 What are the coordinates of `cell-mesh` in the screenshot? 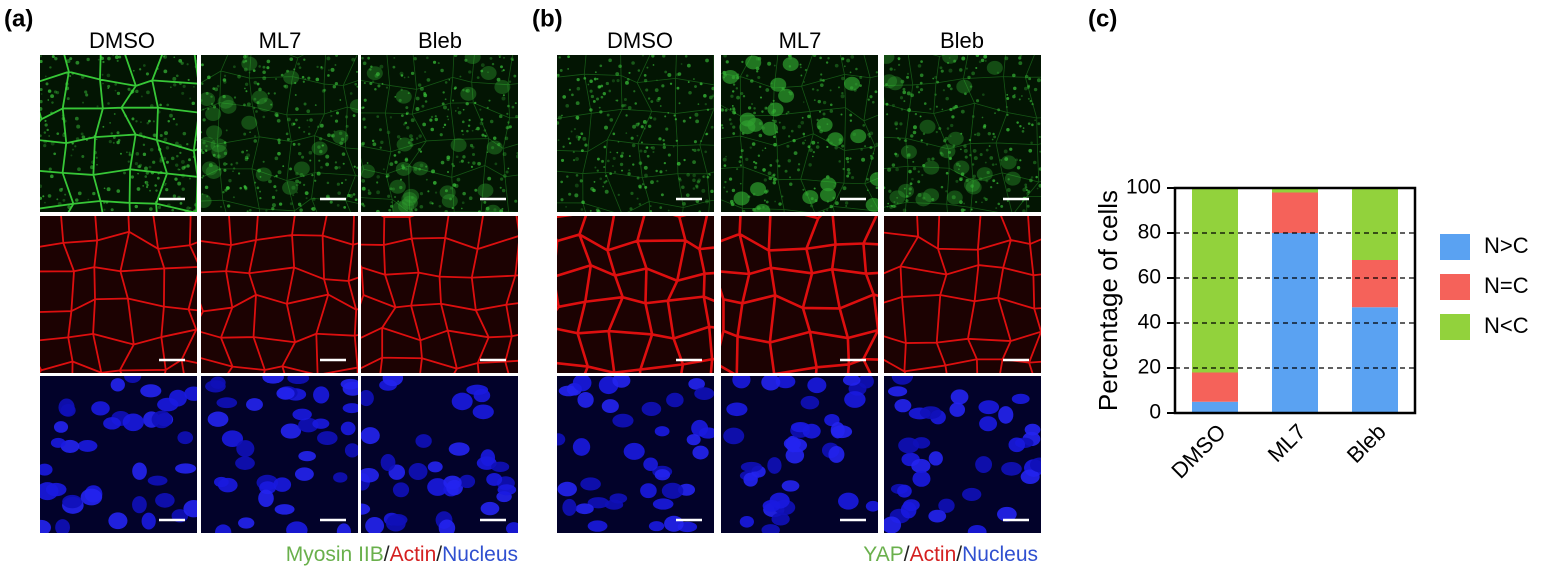 It's located at (962, 133).